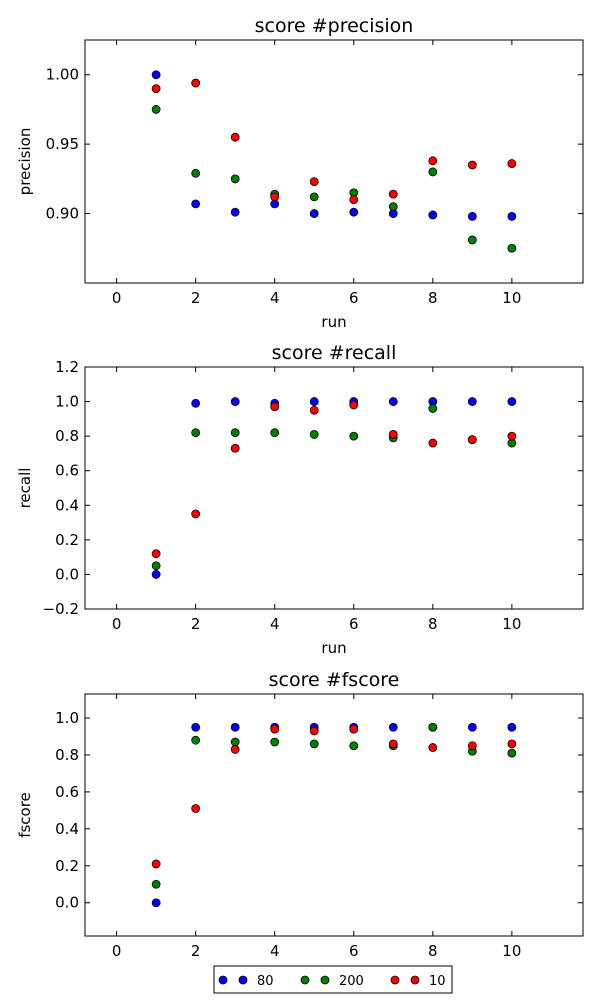  Describe the element at coordinates (333, 648) in the screenshot. I see `x-axis-label: run` at that location.